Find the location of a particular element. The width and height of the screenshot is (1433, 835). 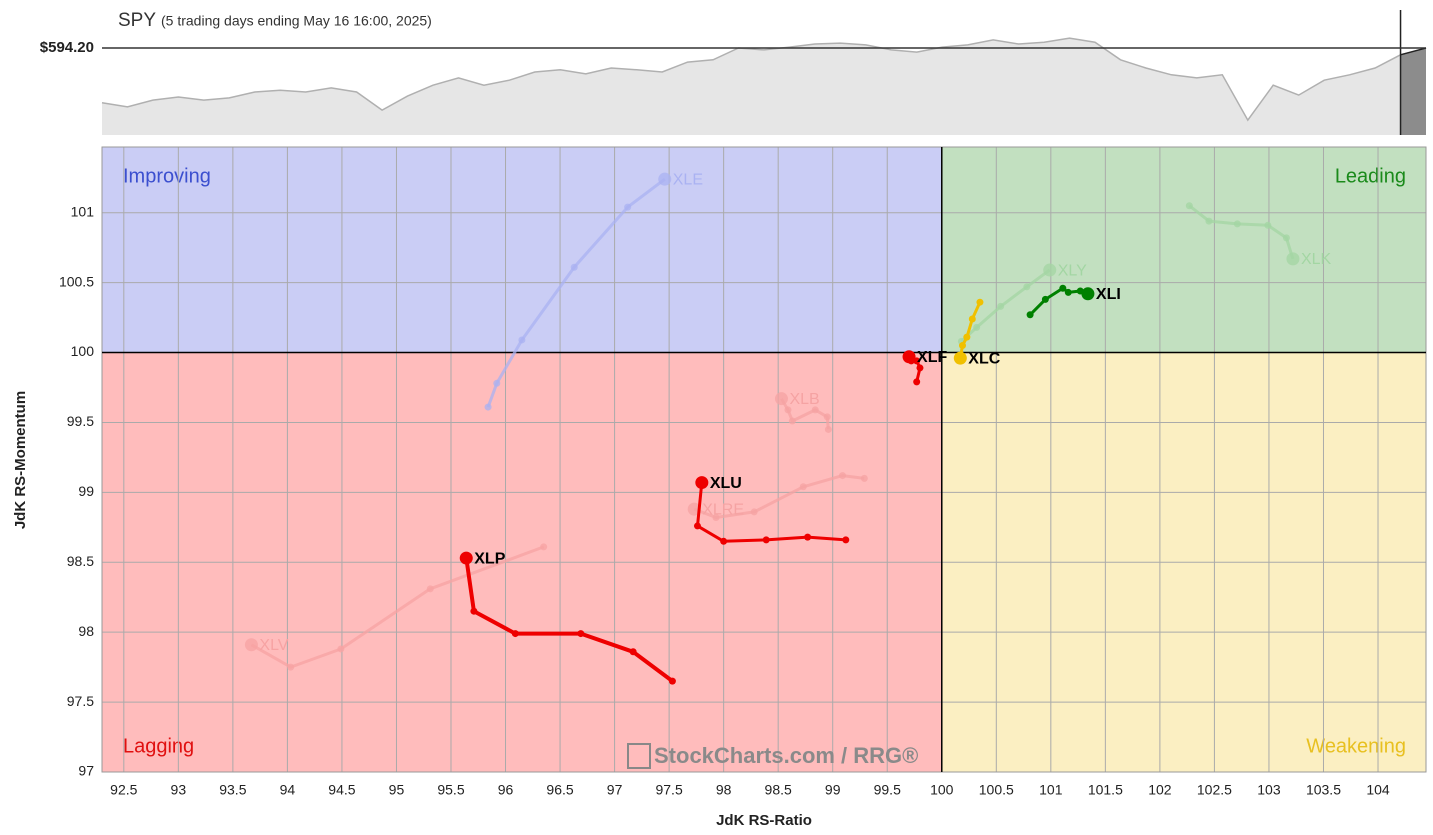

series-label: XLRE is located at coordinates (723, 509).